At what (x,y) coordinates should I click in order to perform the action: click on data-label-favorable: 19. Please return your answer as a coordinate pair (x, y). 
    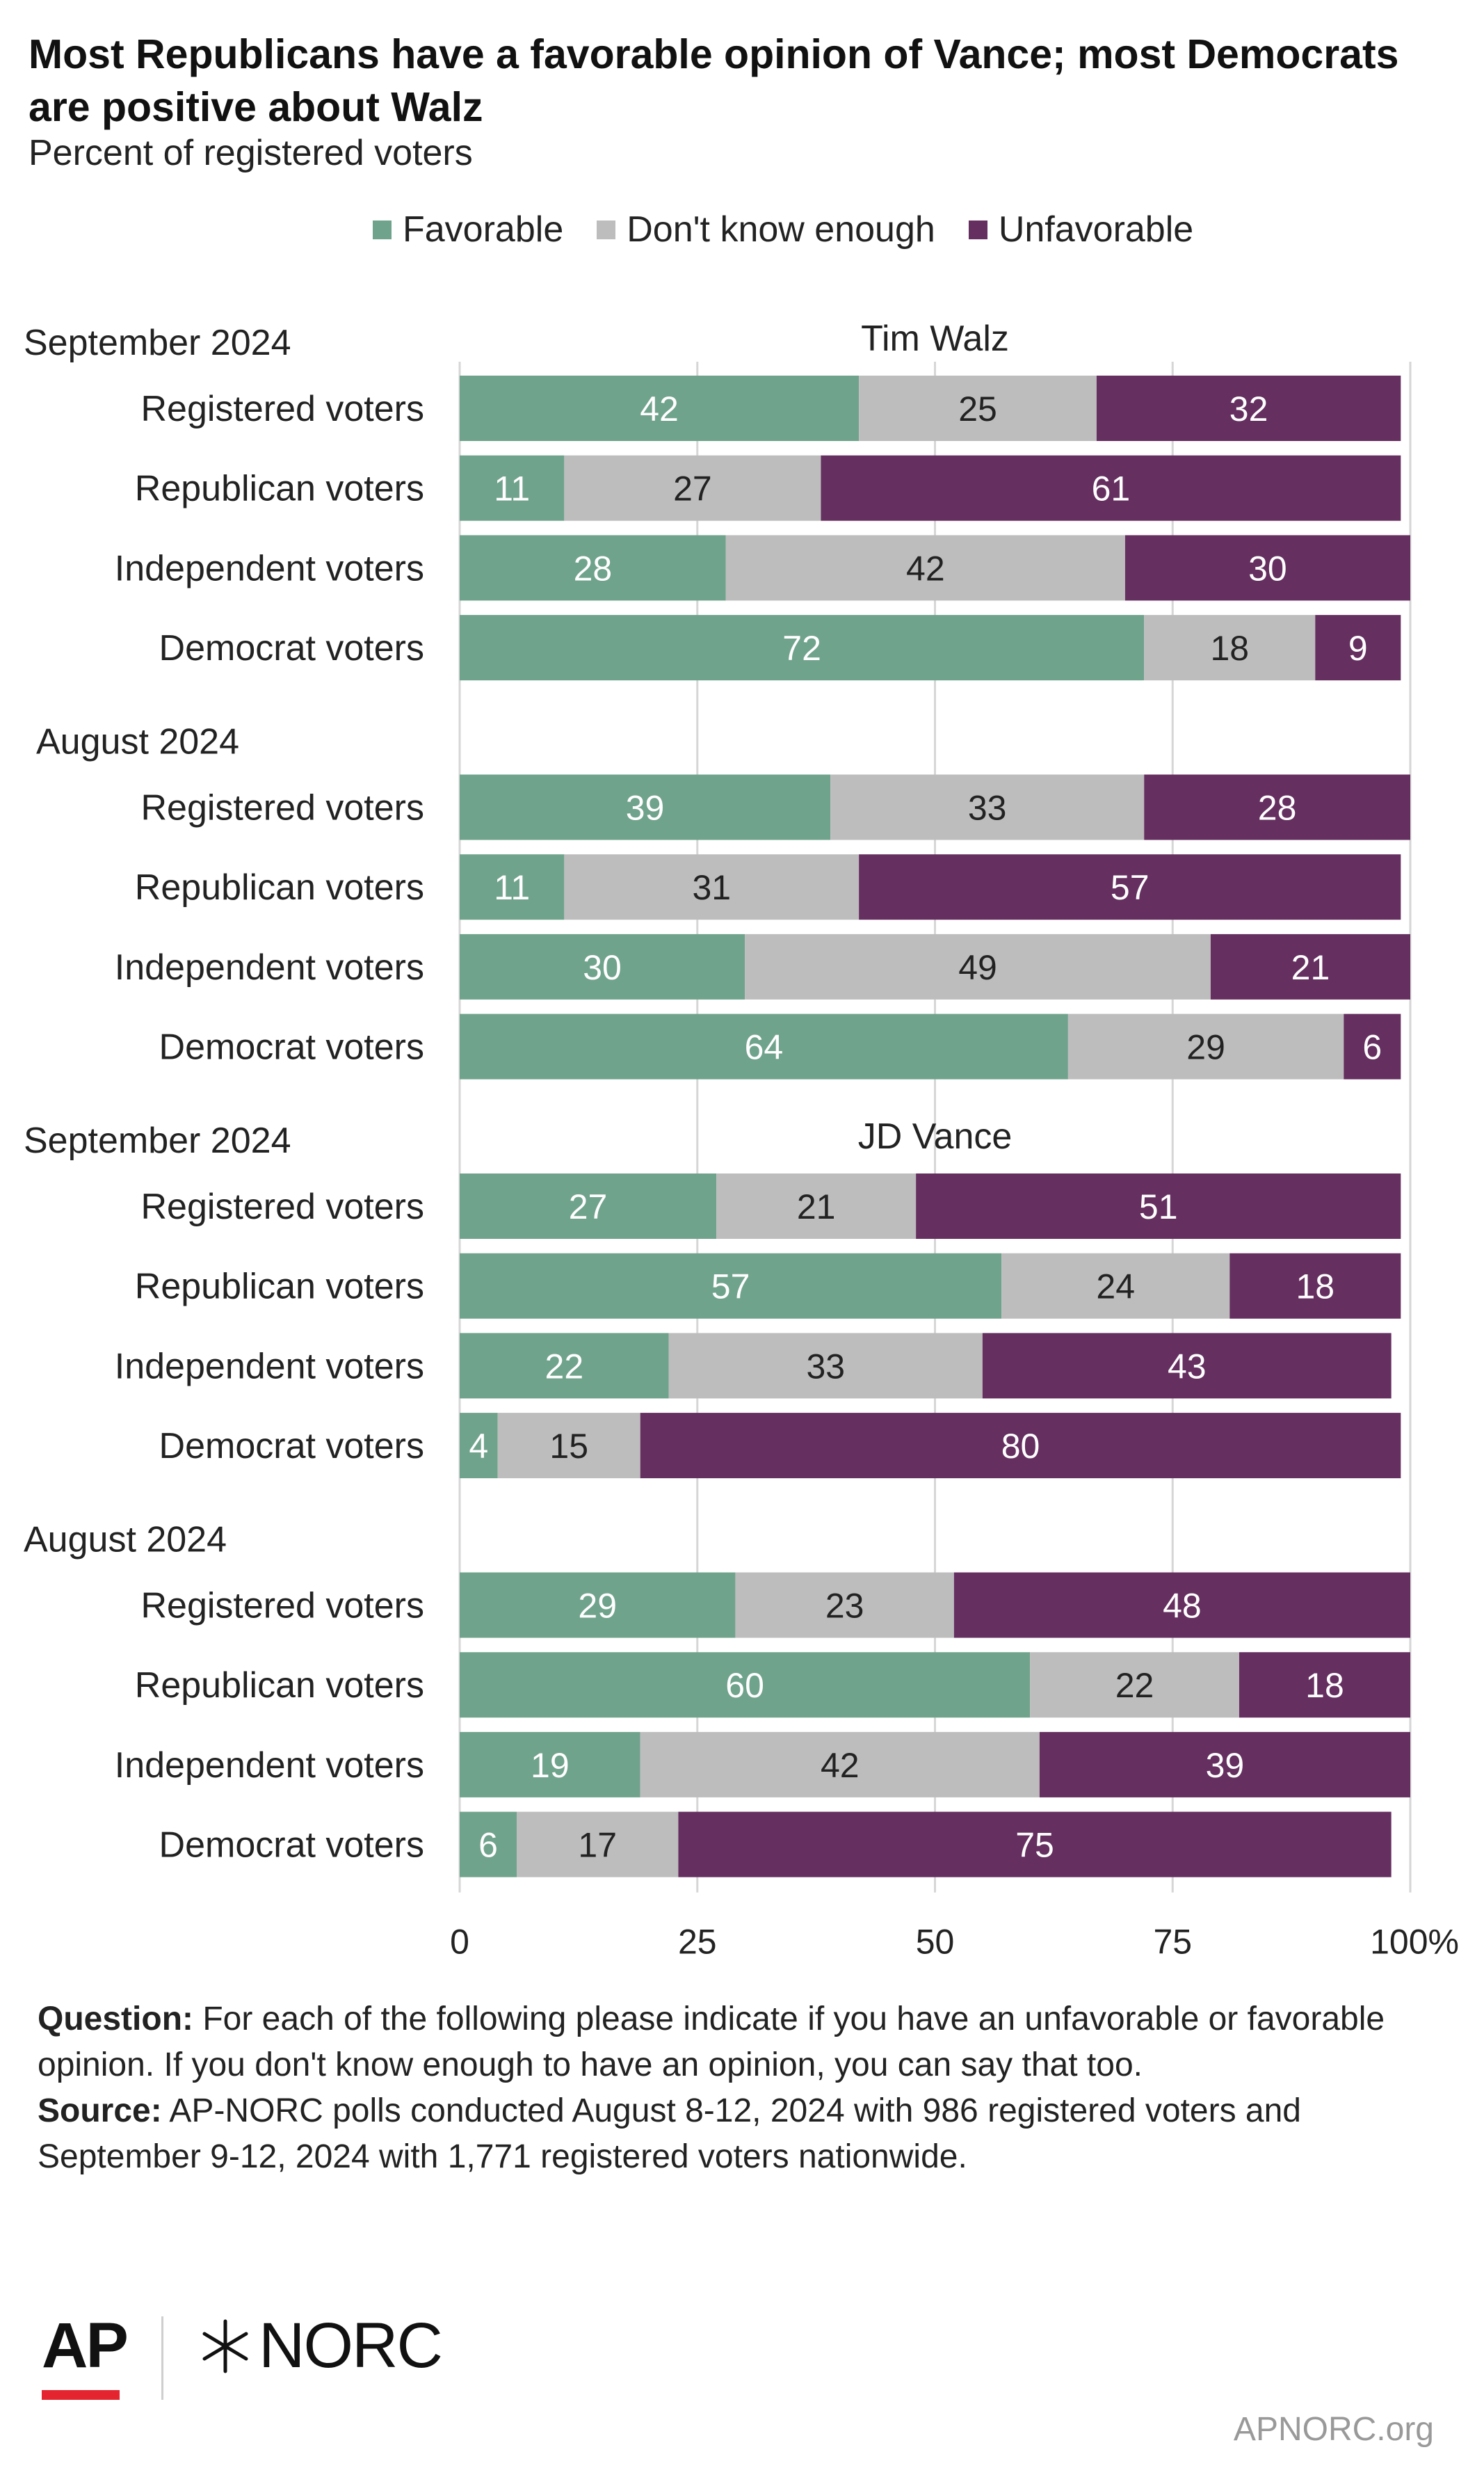
    Looking at the image, I should click on (550, 1765).